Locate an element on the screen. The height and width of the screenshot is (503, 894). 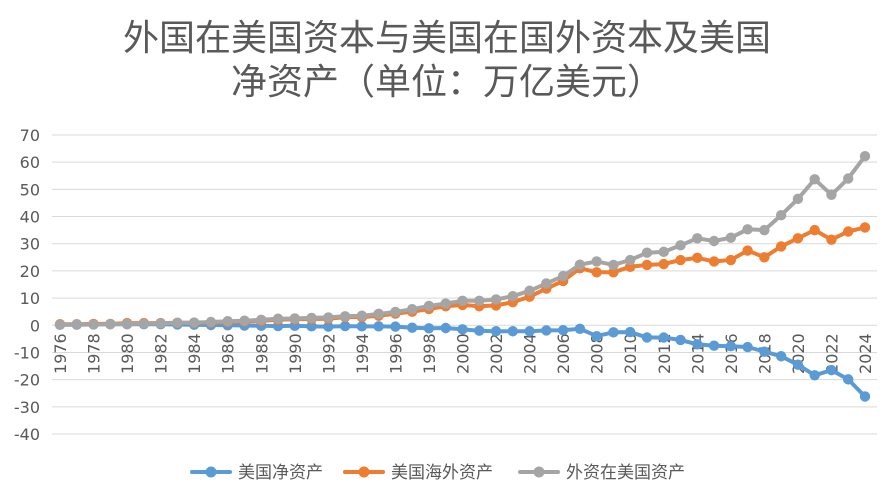
legend-item: 美国净资产 is located at coordinates (256, 473).